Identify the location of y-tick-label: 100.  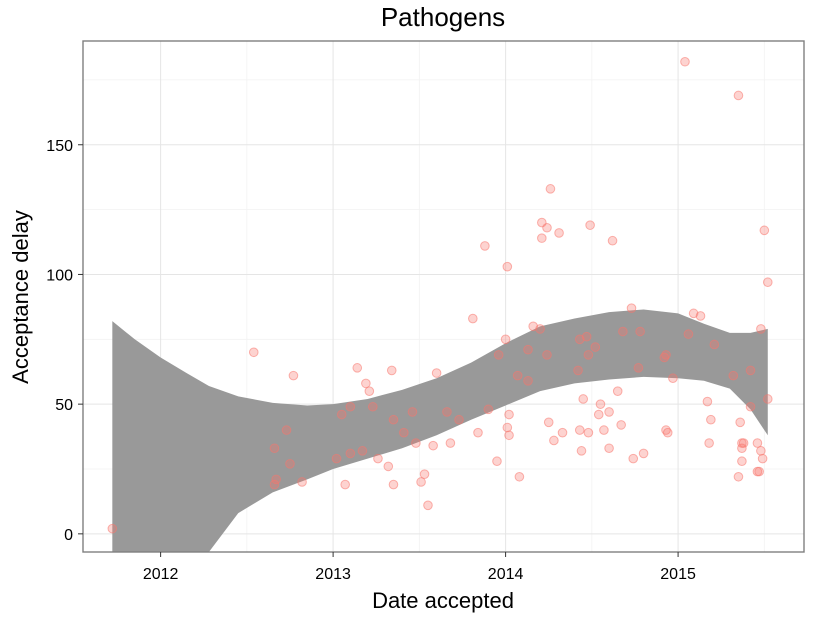
(59, 275).